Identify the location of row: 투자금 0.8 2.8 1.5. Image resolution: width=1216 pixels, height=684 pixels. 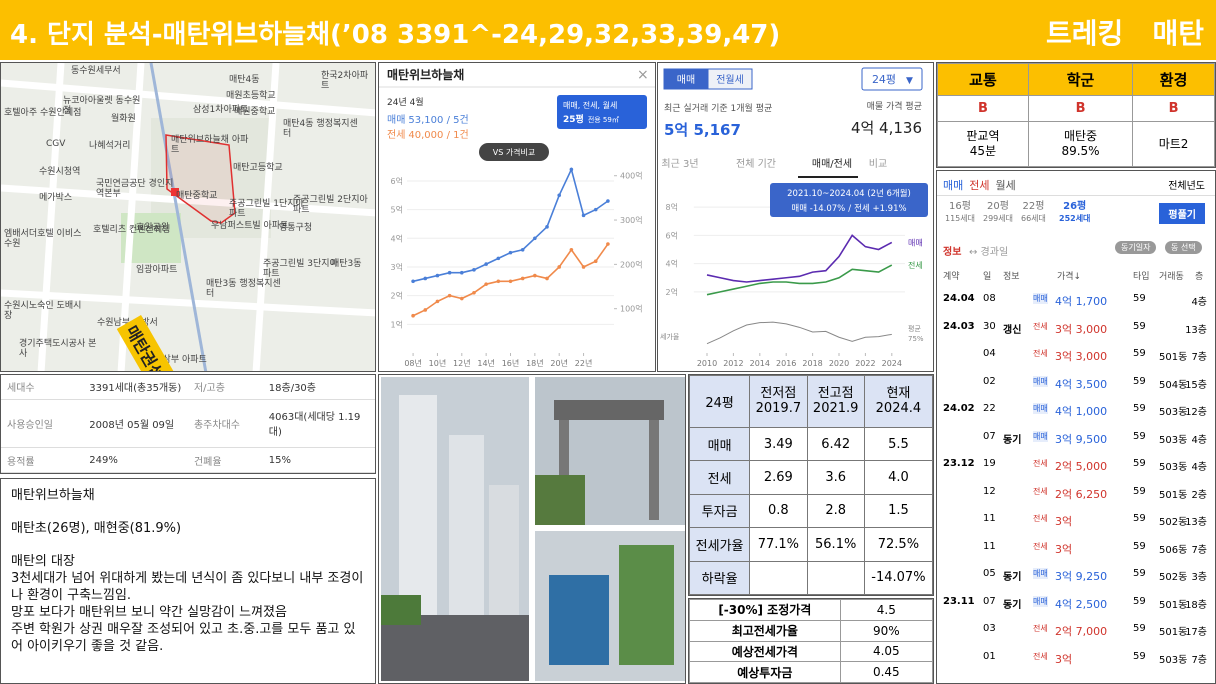
(811, 511).